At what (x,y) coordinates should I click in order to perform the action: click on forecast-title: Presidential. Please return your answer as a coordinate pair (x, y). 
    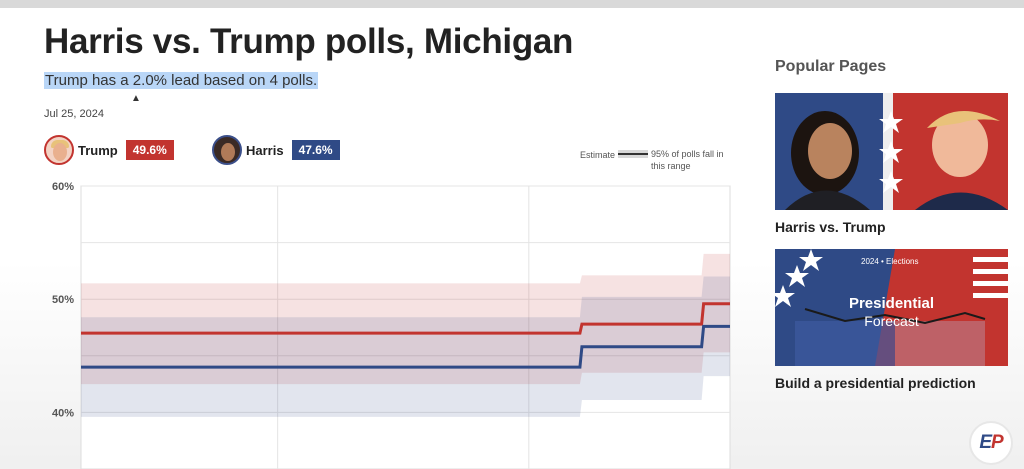
    Looking at the image, I should click on (891, 303).